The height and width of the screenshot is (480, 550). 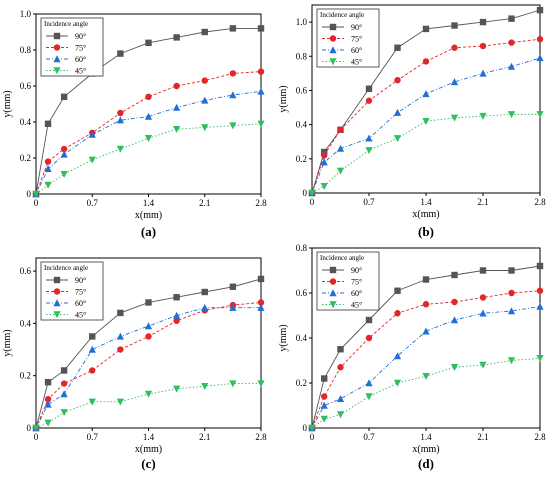 What do you see at coordinates (425, 449) in the screenshot?
I see `x-axis-title: x(mm)` at bounding box center [425, 449].